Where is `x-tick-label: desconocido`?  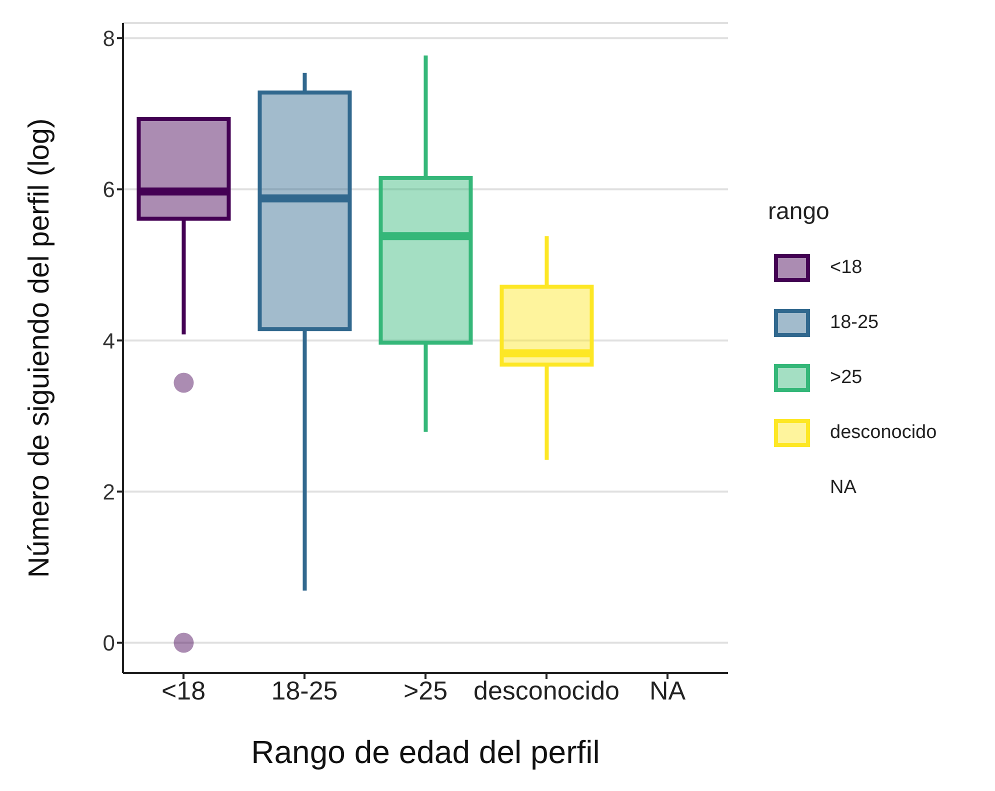
x-tick-label: desconocido is located at coordinates (547, 690).